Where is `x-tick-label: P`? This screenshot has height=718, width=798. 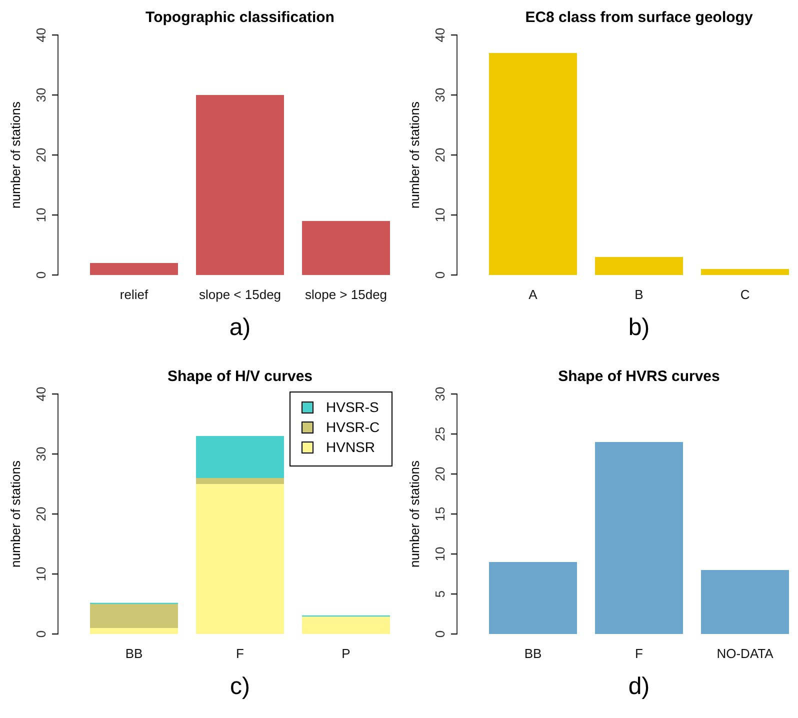
x-tick-label: P is located at coordinates (346, 654).